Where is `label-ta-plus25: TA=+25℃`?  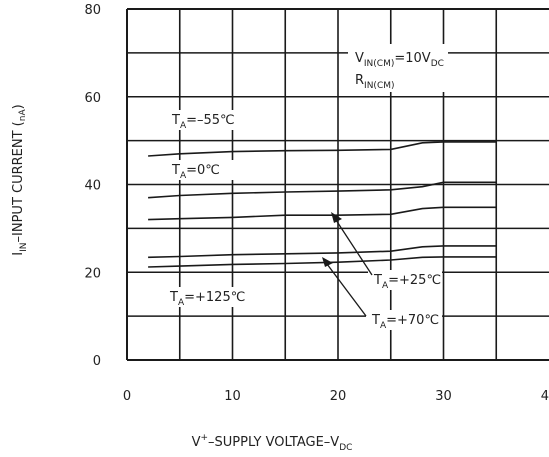
label-ta-plus25: TA=+25℃ is located at coordinates (407, 282).